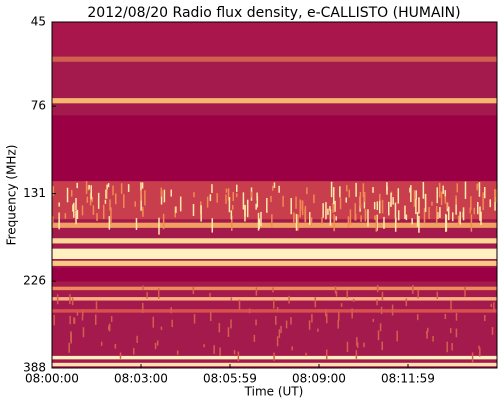 This screenshot has height=404, width=504. I want to click on x-tick-label: 08:09:00, so click(319, 379).